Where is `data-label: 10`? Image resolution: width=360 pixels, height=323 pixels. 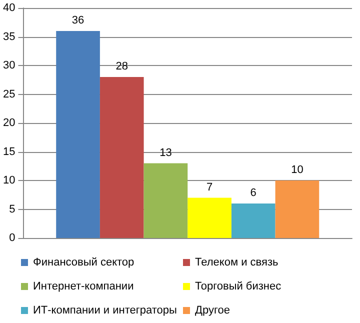 data-label: 10 is located at coordinates (297, 170).